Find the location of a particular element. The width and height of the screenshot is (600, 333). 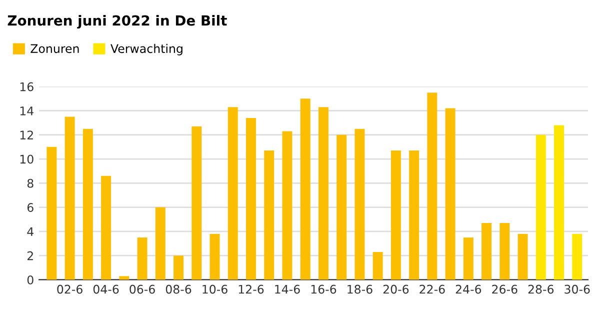

y-tick-label: 4 is located at coordinates (30, 231).